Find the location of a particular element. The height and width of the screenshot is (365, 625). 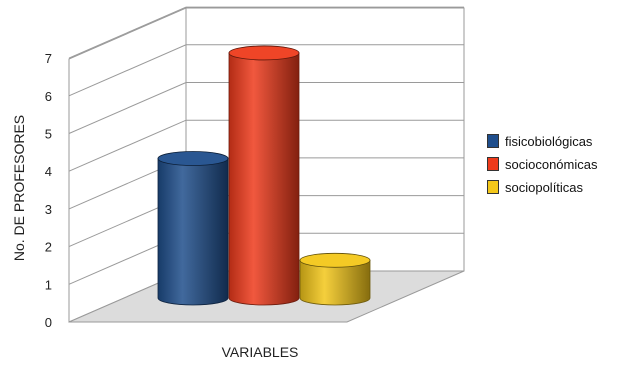

y-tick-label: 0 is located at coordinates (48, 322).